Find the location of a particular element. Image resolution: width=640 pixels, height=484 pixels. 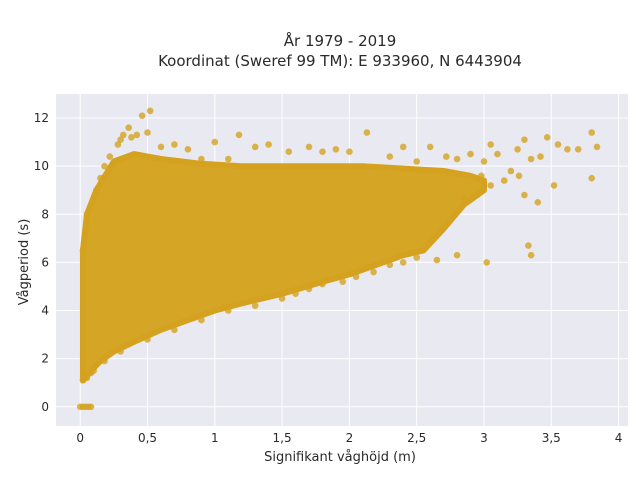

x-tick-label: 3,5 is located at coordinates (551, 438).